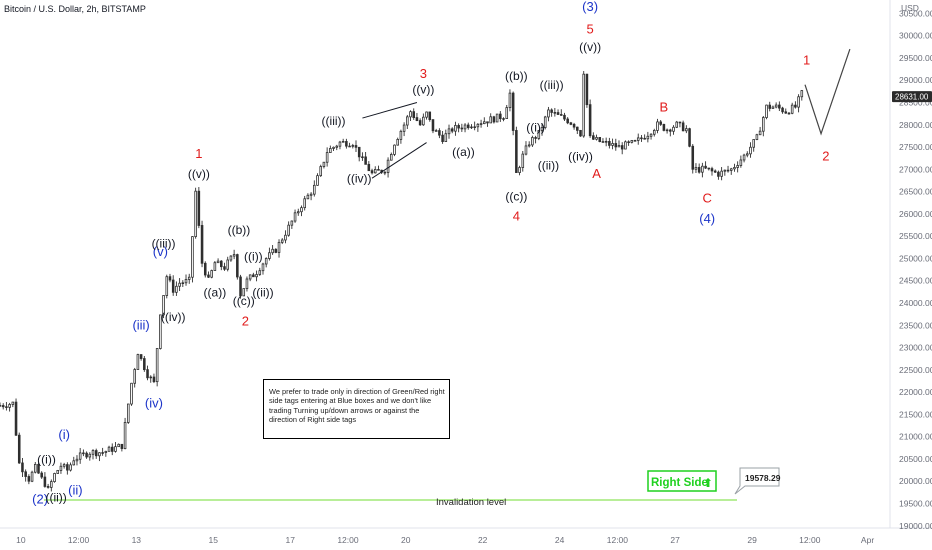 This screenshot has width=932, height=550. Describe the element at coordinates (915, 281) in the screenshot. I see `y-tick-label: 24500.00` at that location.